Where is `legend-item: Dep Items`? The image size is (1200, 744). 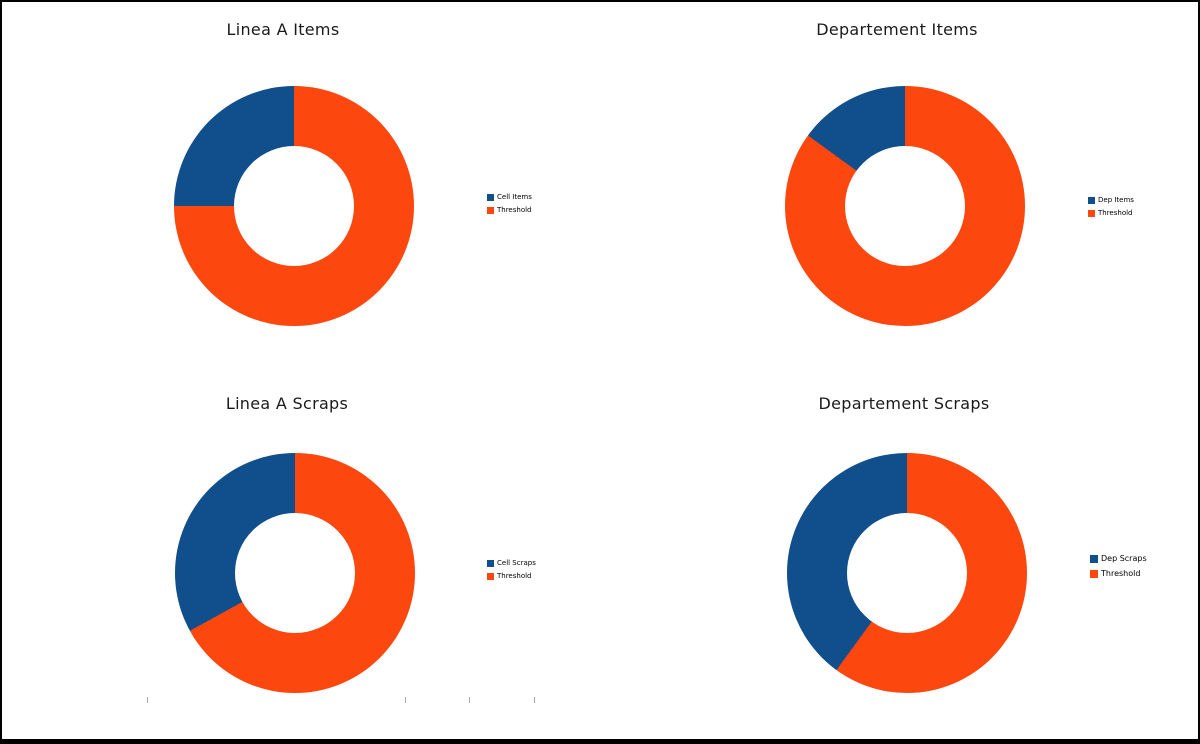
legend-item: Dep Items is located at coordinates (1111, 200).